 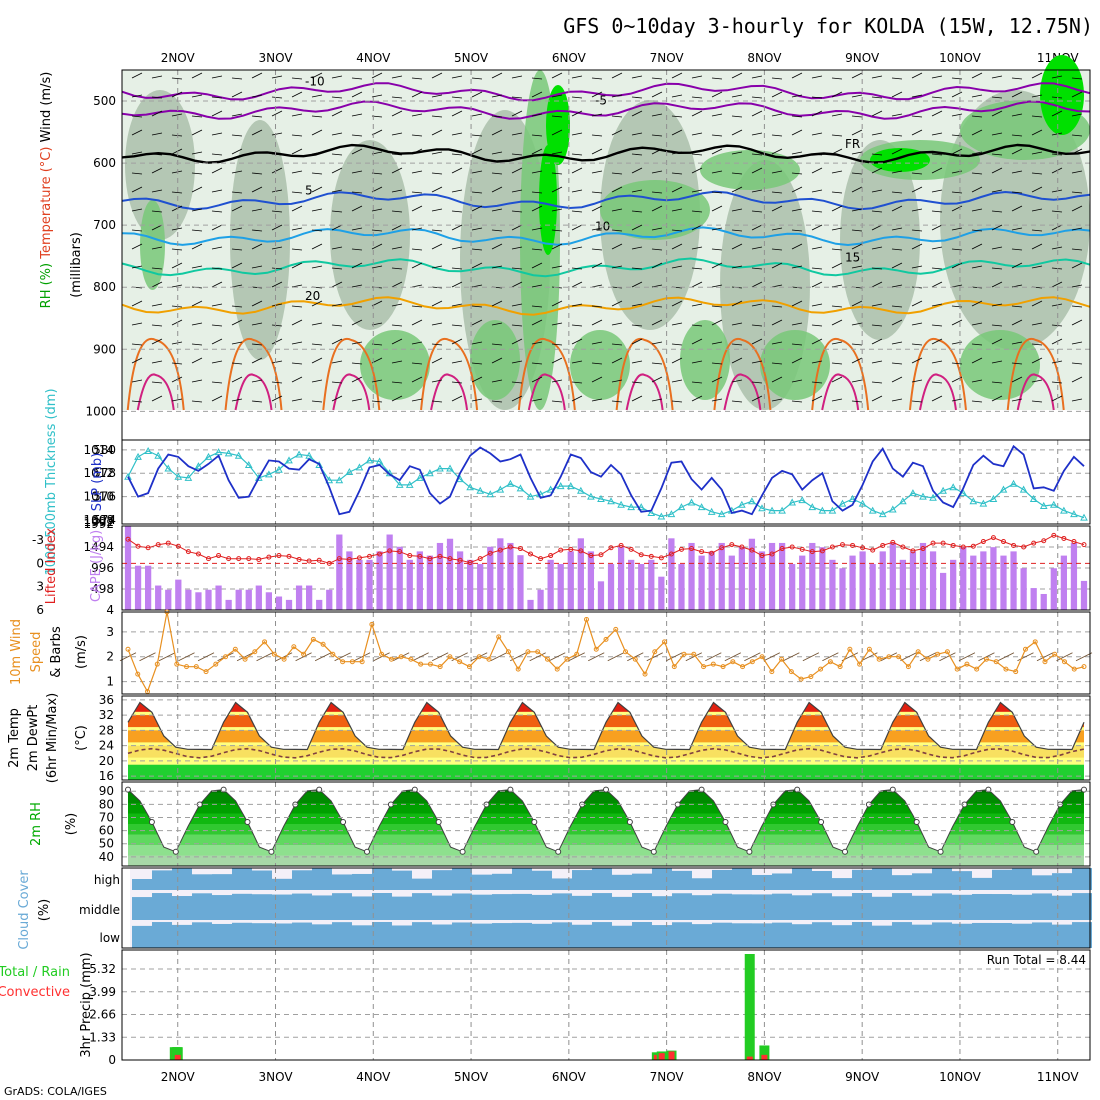 What do you see at coordinates (35, 972) in the screenshot?
I see `precip-total-label: Total / Rain` at bounding box center [35, 972].